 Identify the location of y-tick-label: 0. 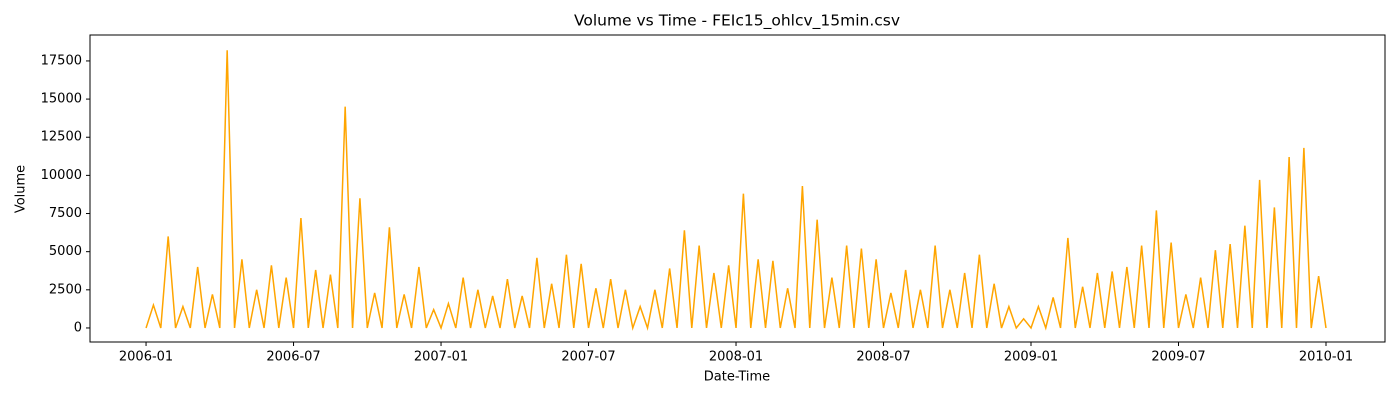
(78, 327).